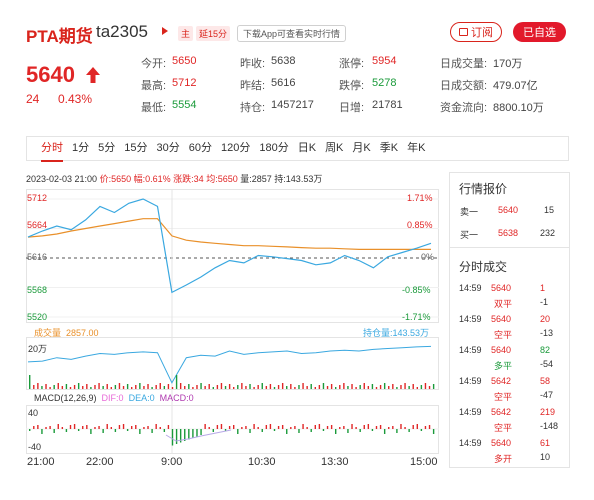  What do you see at coordinates (545, 381) in the screenshot?
I see `trade-qty: 58` at bounding box center [545, 381].